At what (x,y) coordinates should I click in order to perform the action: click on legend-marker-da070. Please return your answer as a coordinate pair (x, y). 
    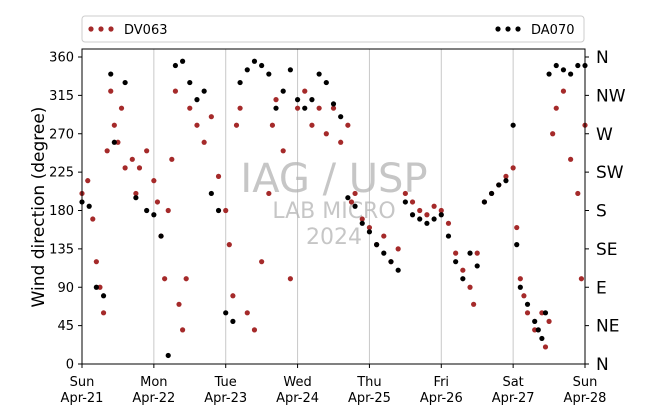
    Looking at the image, I should click on (508, 29).